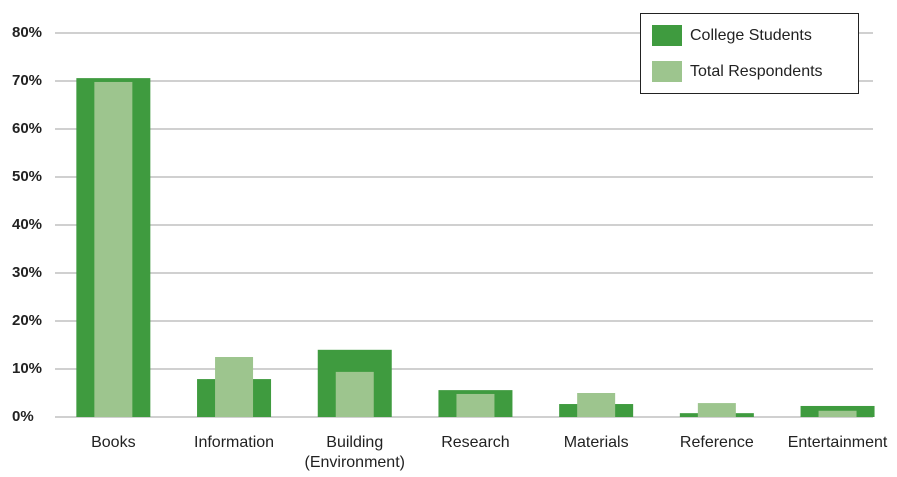 Image resolution: width=897 pixels, height=477 pixels. Describe the element at coordinates (749, 53) in the screenshot. I see `legend: College Students Total Respondents` at that location.